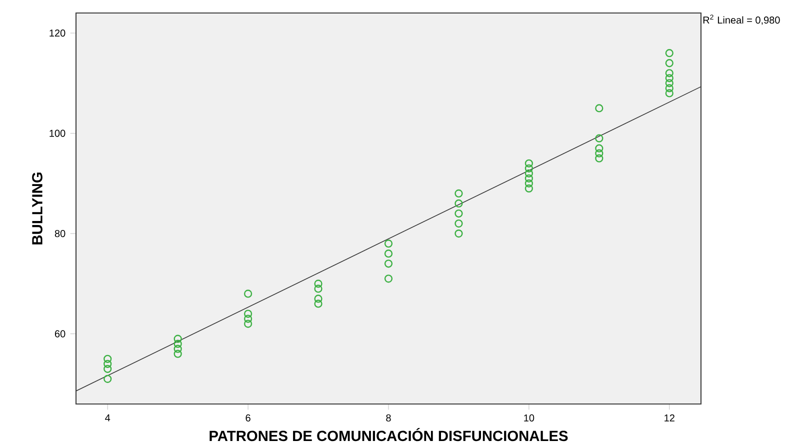  Describe the element at coordinates (741, 20) in the screenshot. I see `text: R$^{2}$ Lineal = 0,980` at that location.